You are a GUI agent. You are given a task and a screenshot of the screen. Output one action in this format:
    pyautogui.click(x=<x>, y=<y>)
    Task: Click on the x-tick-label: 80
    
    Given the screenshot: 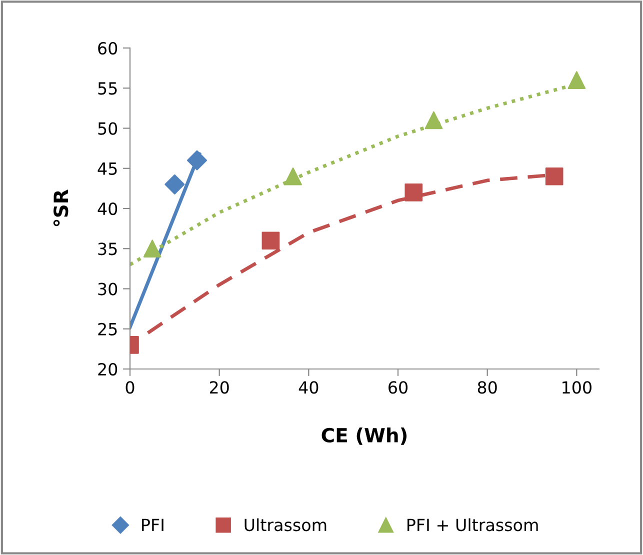 What is the action you would take?
    pyautogui.click(x=487, y=387)
    